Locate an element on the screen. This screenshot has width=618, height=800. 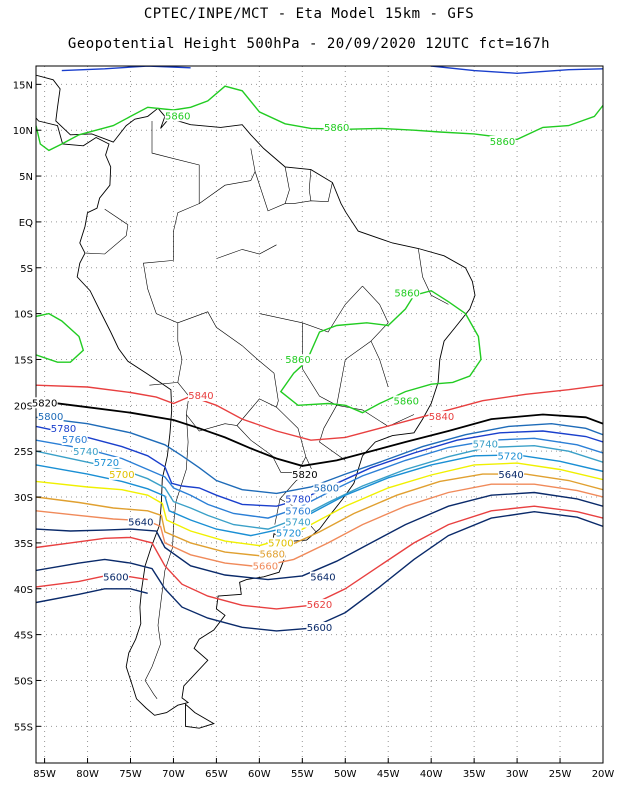
contour-label: 5800 is located at coordinates (50, 417).